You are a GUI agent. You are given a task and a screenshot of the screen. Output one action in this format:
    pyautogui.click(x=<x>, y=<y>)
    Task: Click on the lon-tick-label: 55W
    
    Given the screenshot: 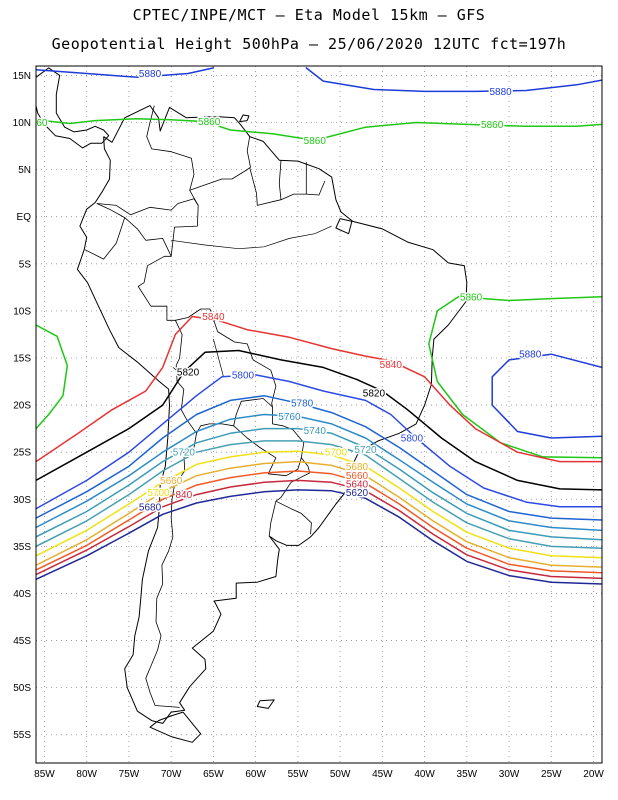 What is the action you would take?
    pyautogui.click(x=298, y=774)
    